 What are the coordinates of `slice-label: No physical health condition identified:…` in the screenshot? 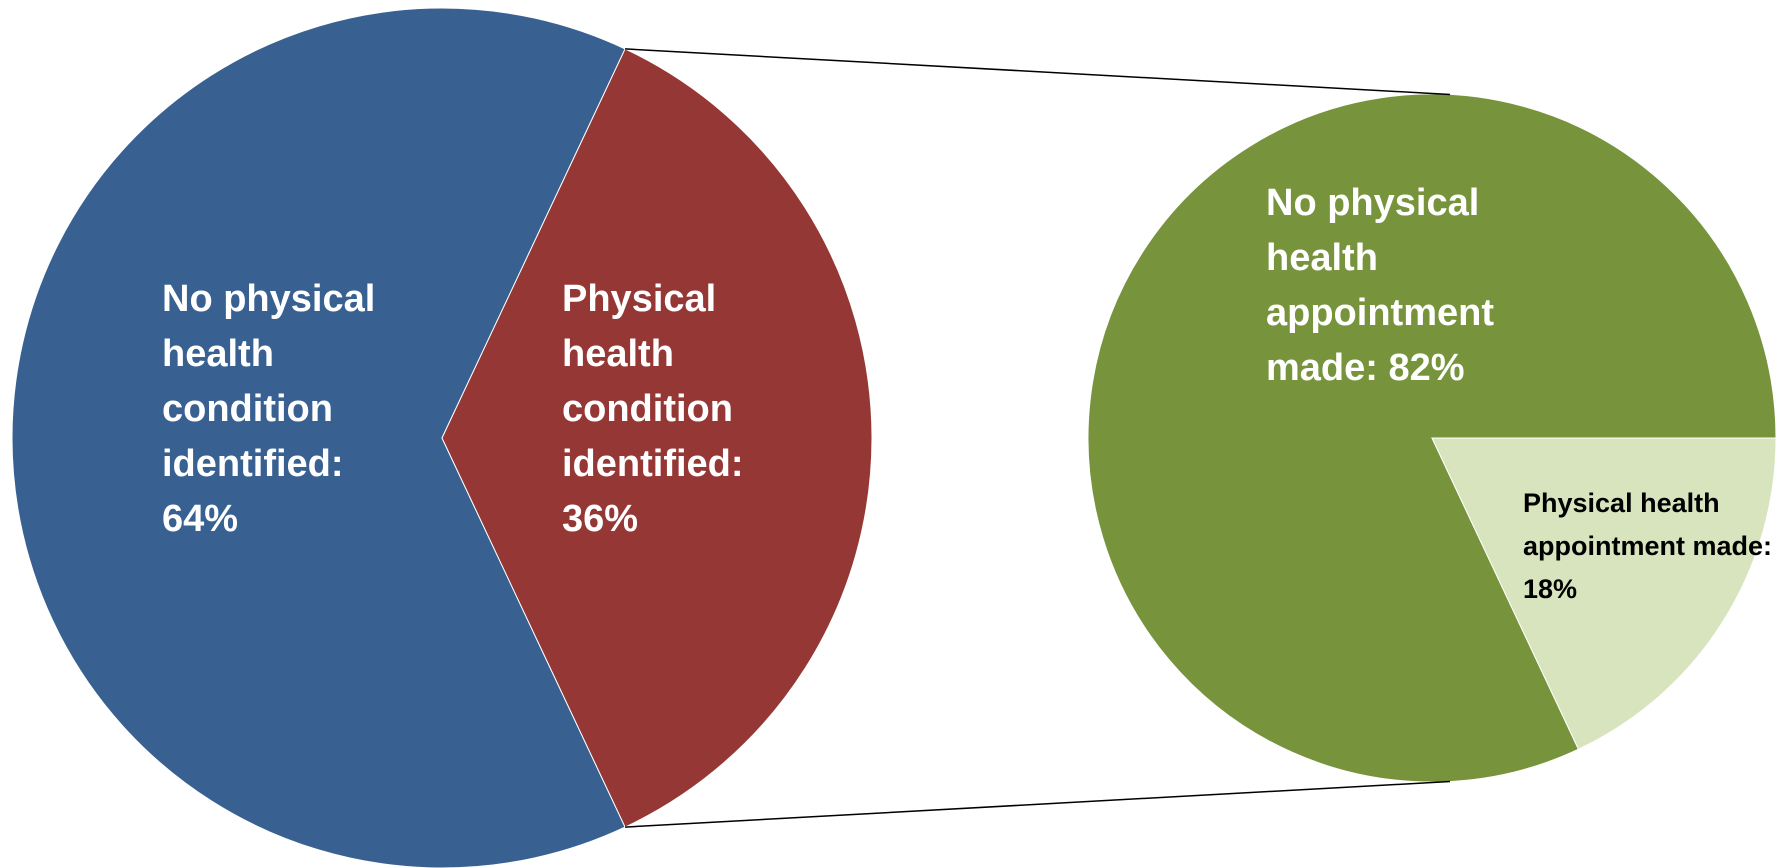 It's located at (269, 409).